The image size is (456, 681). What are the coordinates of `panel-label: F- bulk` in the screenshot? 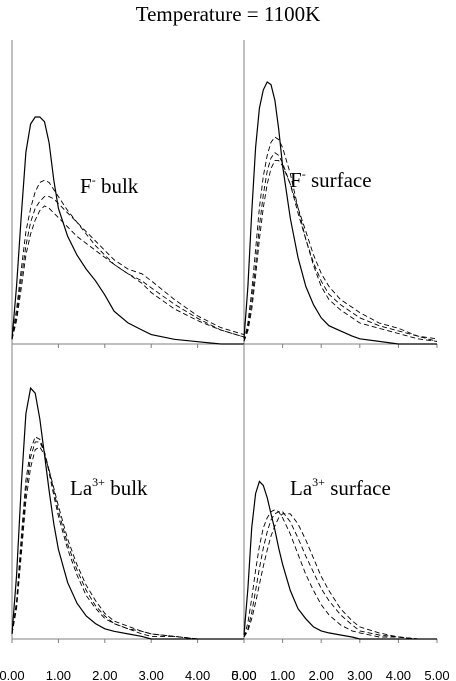 It's located at (109, 185).